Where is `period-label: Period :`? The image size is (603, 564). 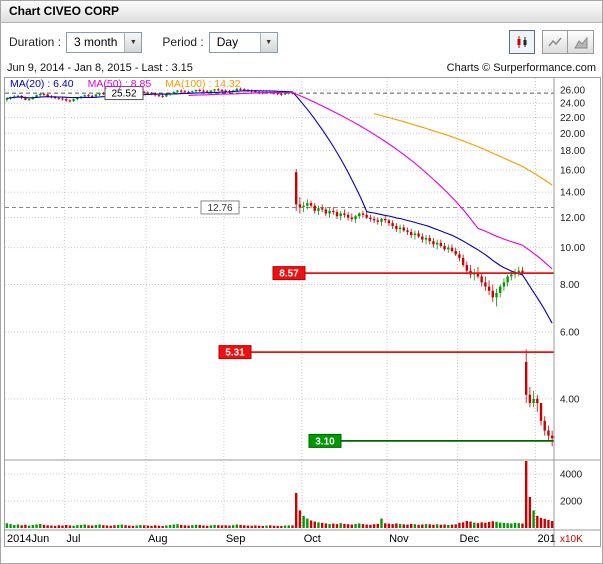 period-label: Period : is located at coordinates (183, 42).